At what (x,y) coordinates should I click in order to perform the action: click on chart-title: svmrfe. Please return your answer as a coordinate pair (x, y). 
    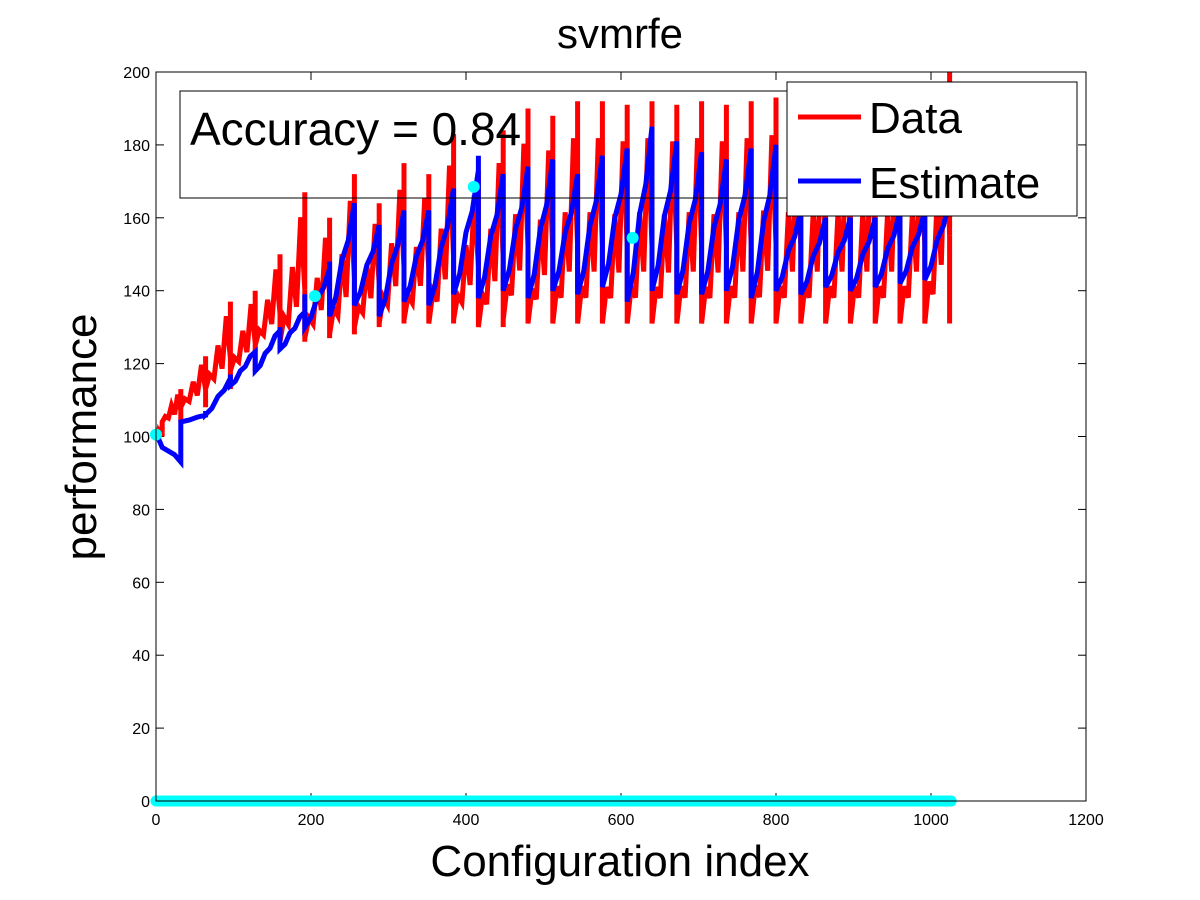
    Looking at the image, I should click on (620, 33).